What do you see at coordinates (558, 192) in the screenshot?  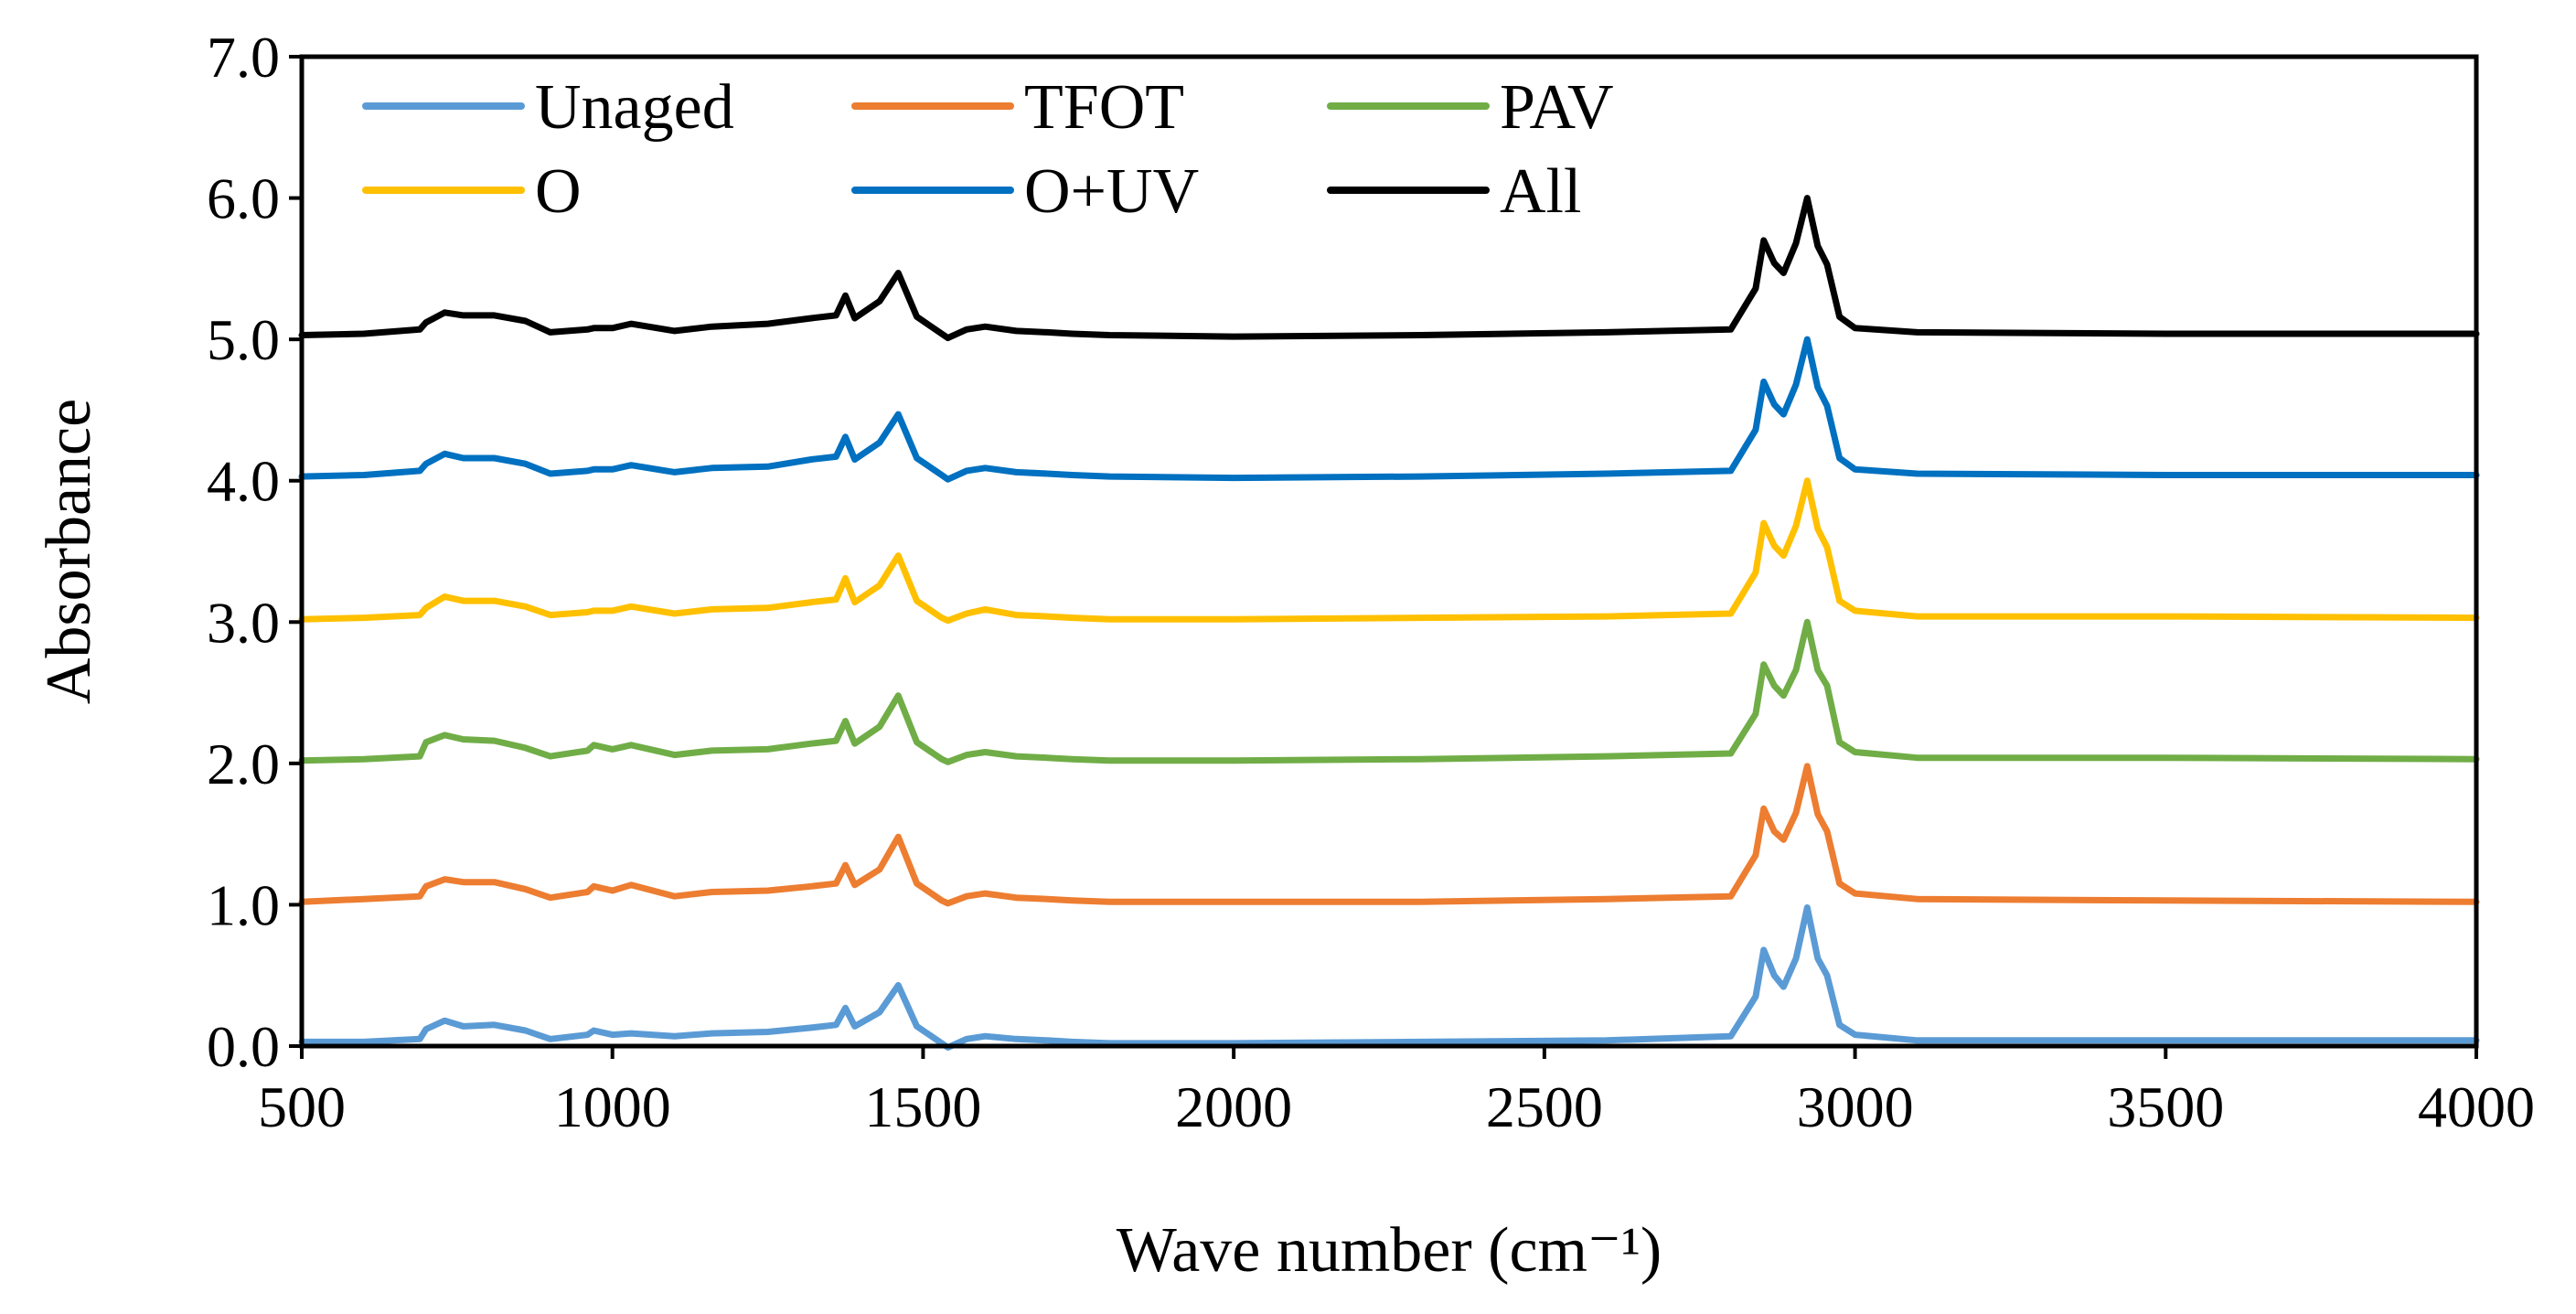 I see `legend-label-o: O` at bounding box center [558, 192].